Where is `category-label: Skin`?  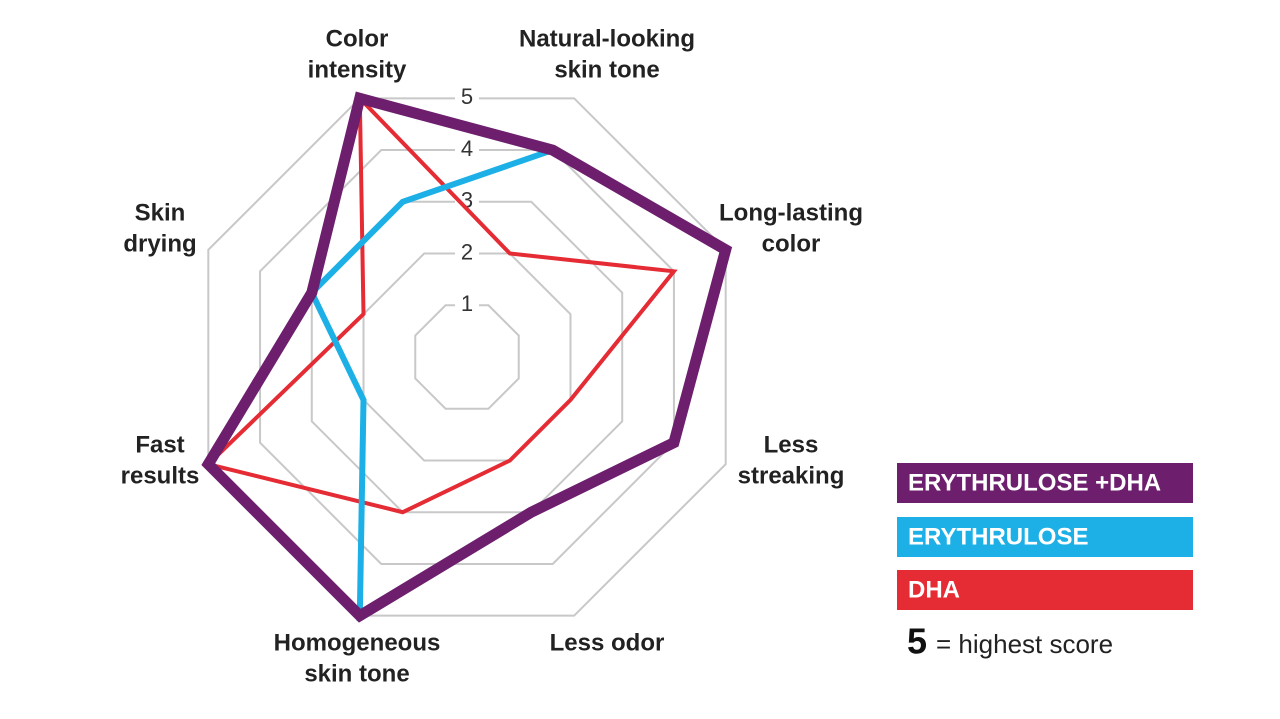 category-label: Skin is located at coordinates (160, 212).